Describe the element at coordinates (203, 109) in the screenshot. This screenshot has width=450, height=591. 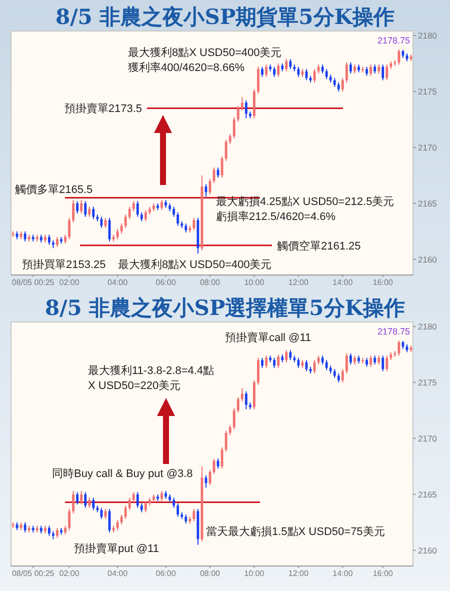
I see `ref-line: 預掛賣單2173.5` at that location.